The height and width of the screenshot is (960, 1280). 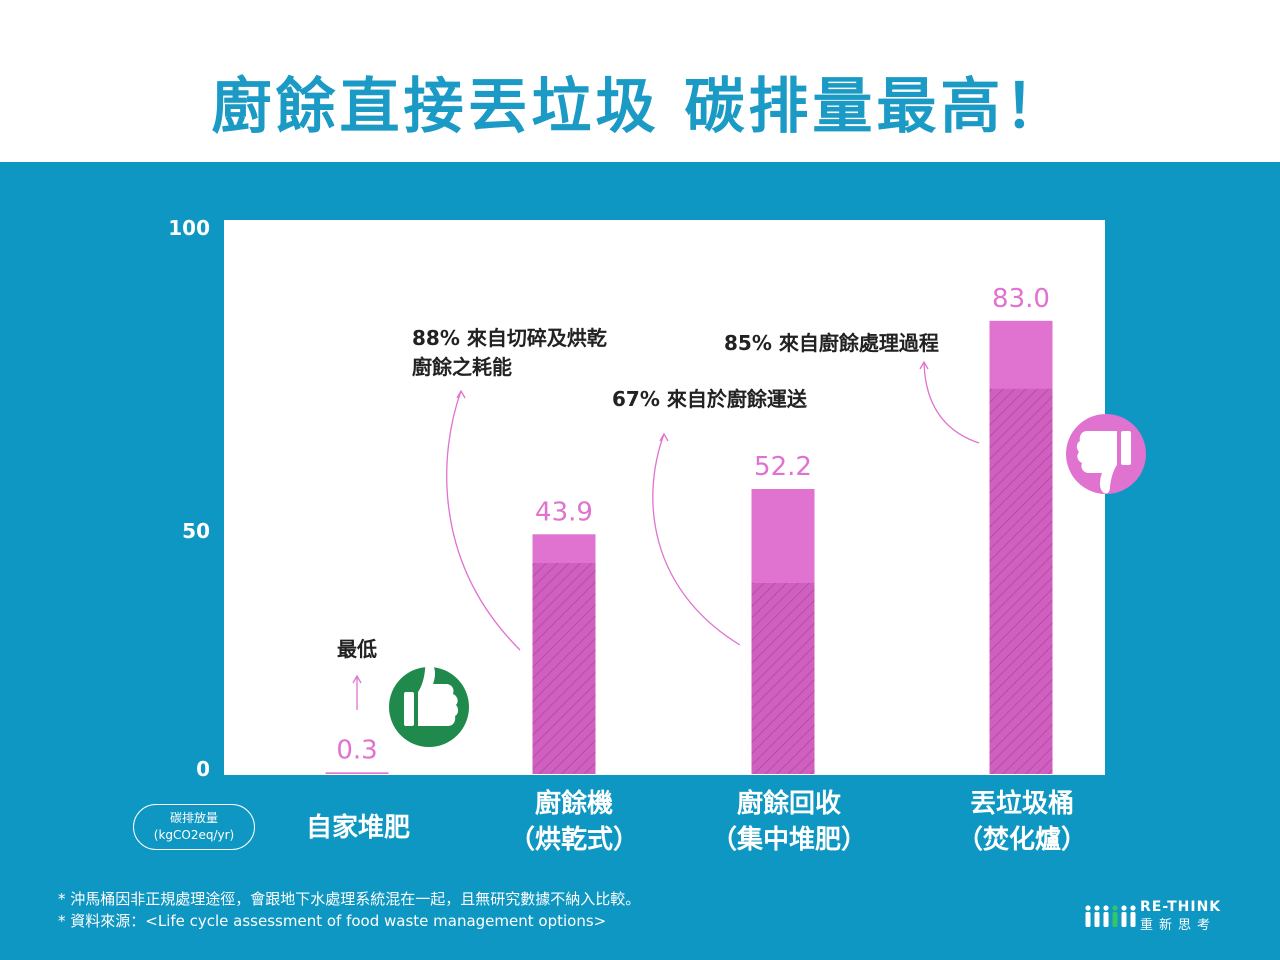 I want to click on people-icon, so click(x=1110, y=916).